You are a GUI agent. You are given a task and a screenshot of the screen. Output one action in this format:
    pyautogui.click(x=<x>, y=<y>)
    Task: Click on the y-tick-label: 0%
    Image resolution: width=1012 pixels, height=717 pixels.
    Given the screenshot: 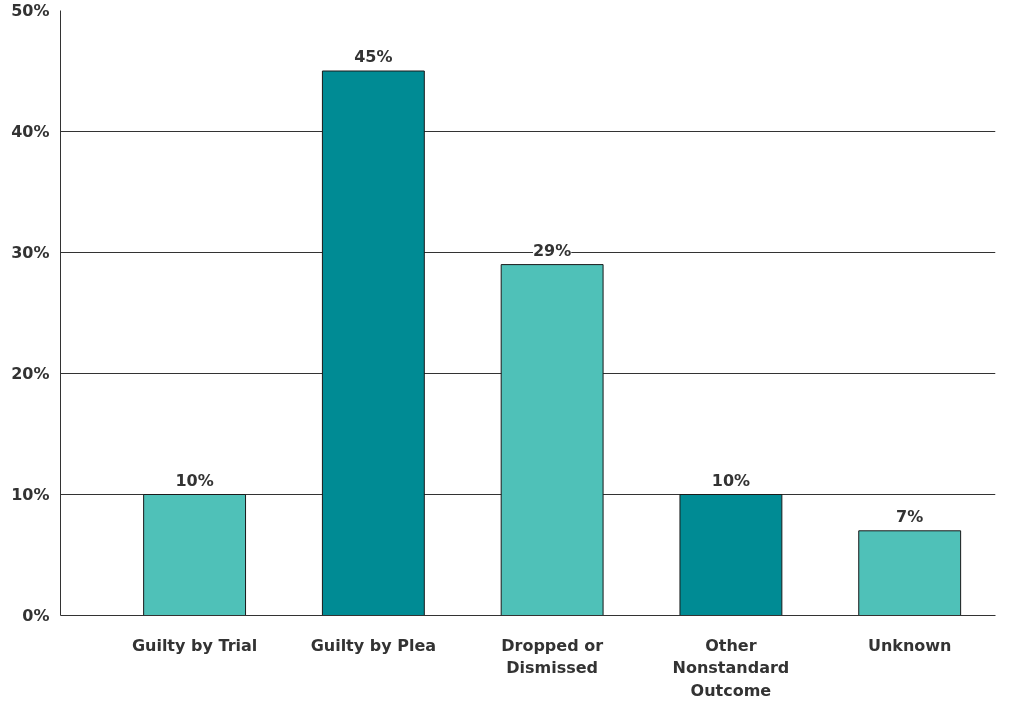 What is the action you would take?
    pyautogui.click(x=36, y=615)
    